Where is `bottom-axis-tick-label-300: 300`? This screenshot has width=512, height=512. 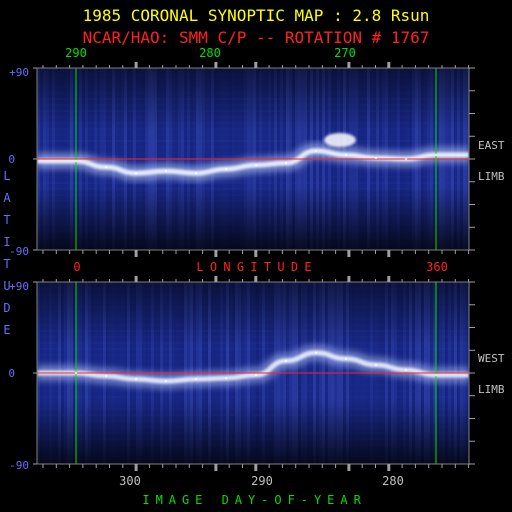
bottom-axis-tick-label-300: 300 is located at coordinates (130, 481).